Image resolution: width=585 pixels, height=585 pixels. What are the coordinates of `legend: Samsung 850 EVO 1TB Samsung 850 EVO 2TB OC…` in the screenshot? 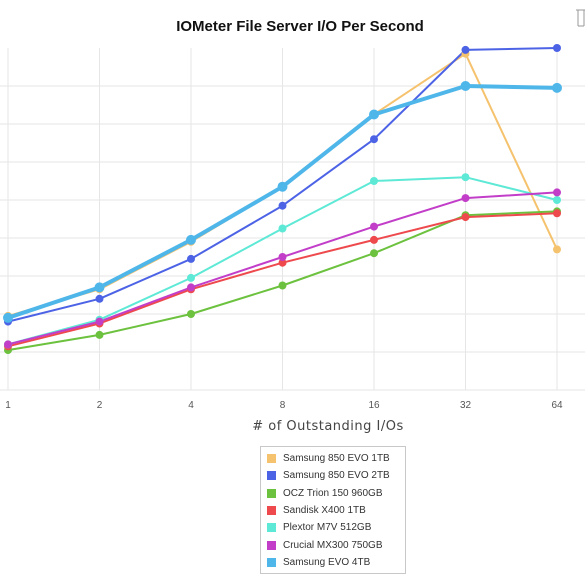 It's located at (333, 510).